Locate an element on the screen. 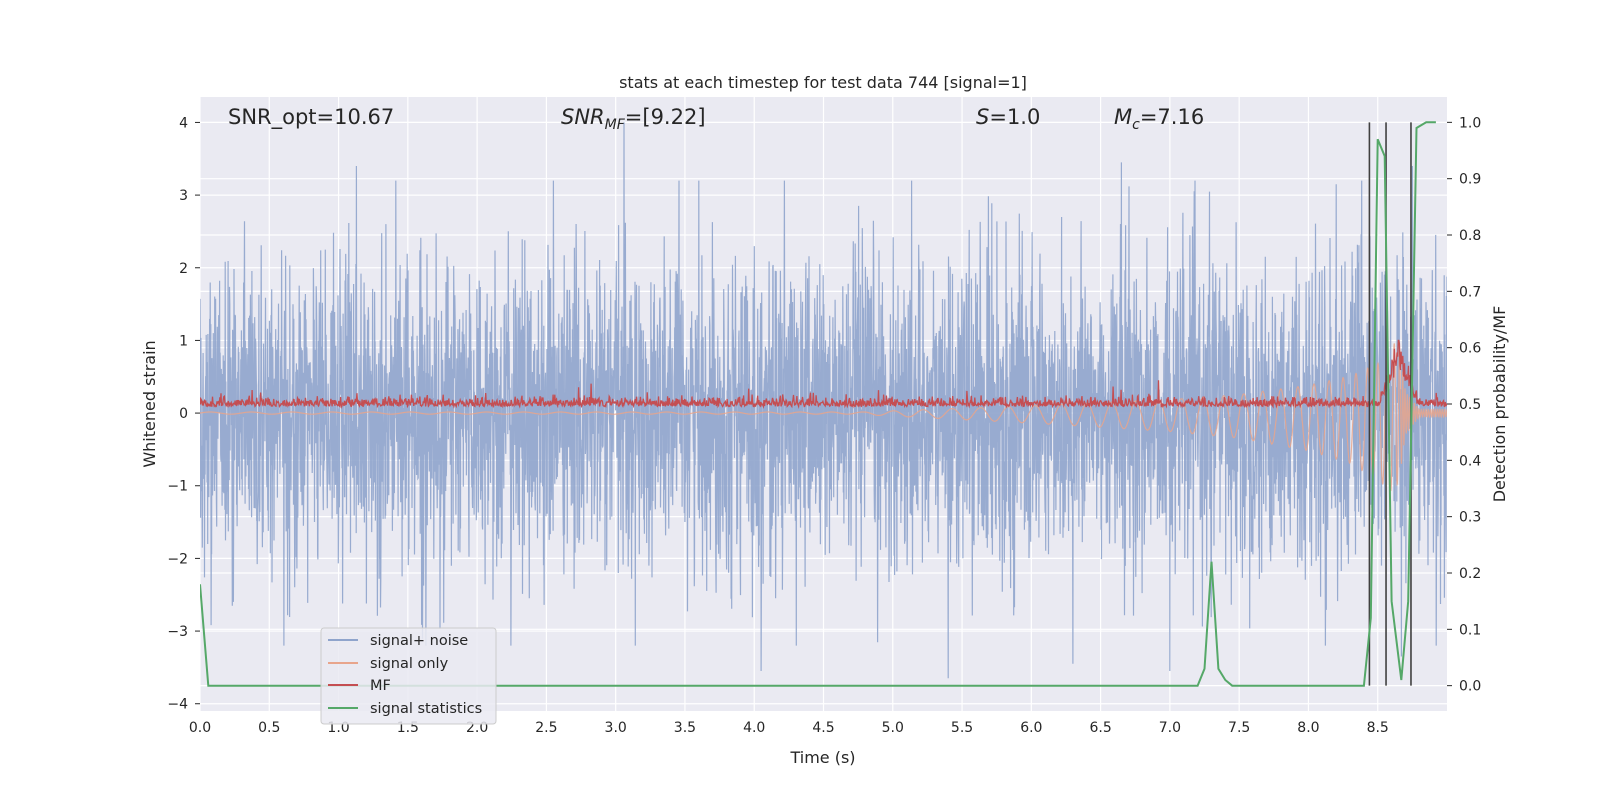 This screenshot has height=800, width=1600. y2-tick-label: 0.6 is located at coordinates (1470, 349).